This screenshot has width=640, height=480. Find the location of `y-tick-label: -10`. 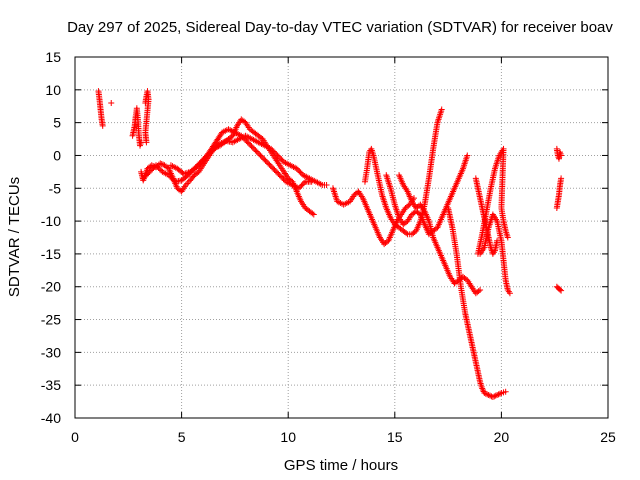

y-tick-label: -10 is located at coordinates (51, 221).